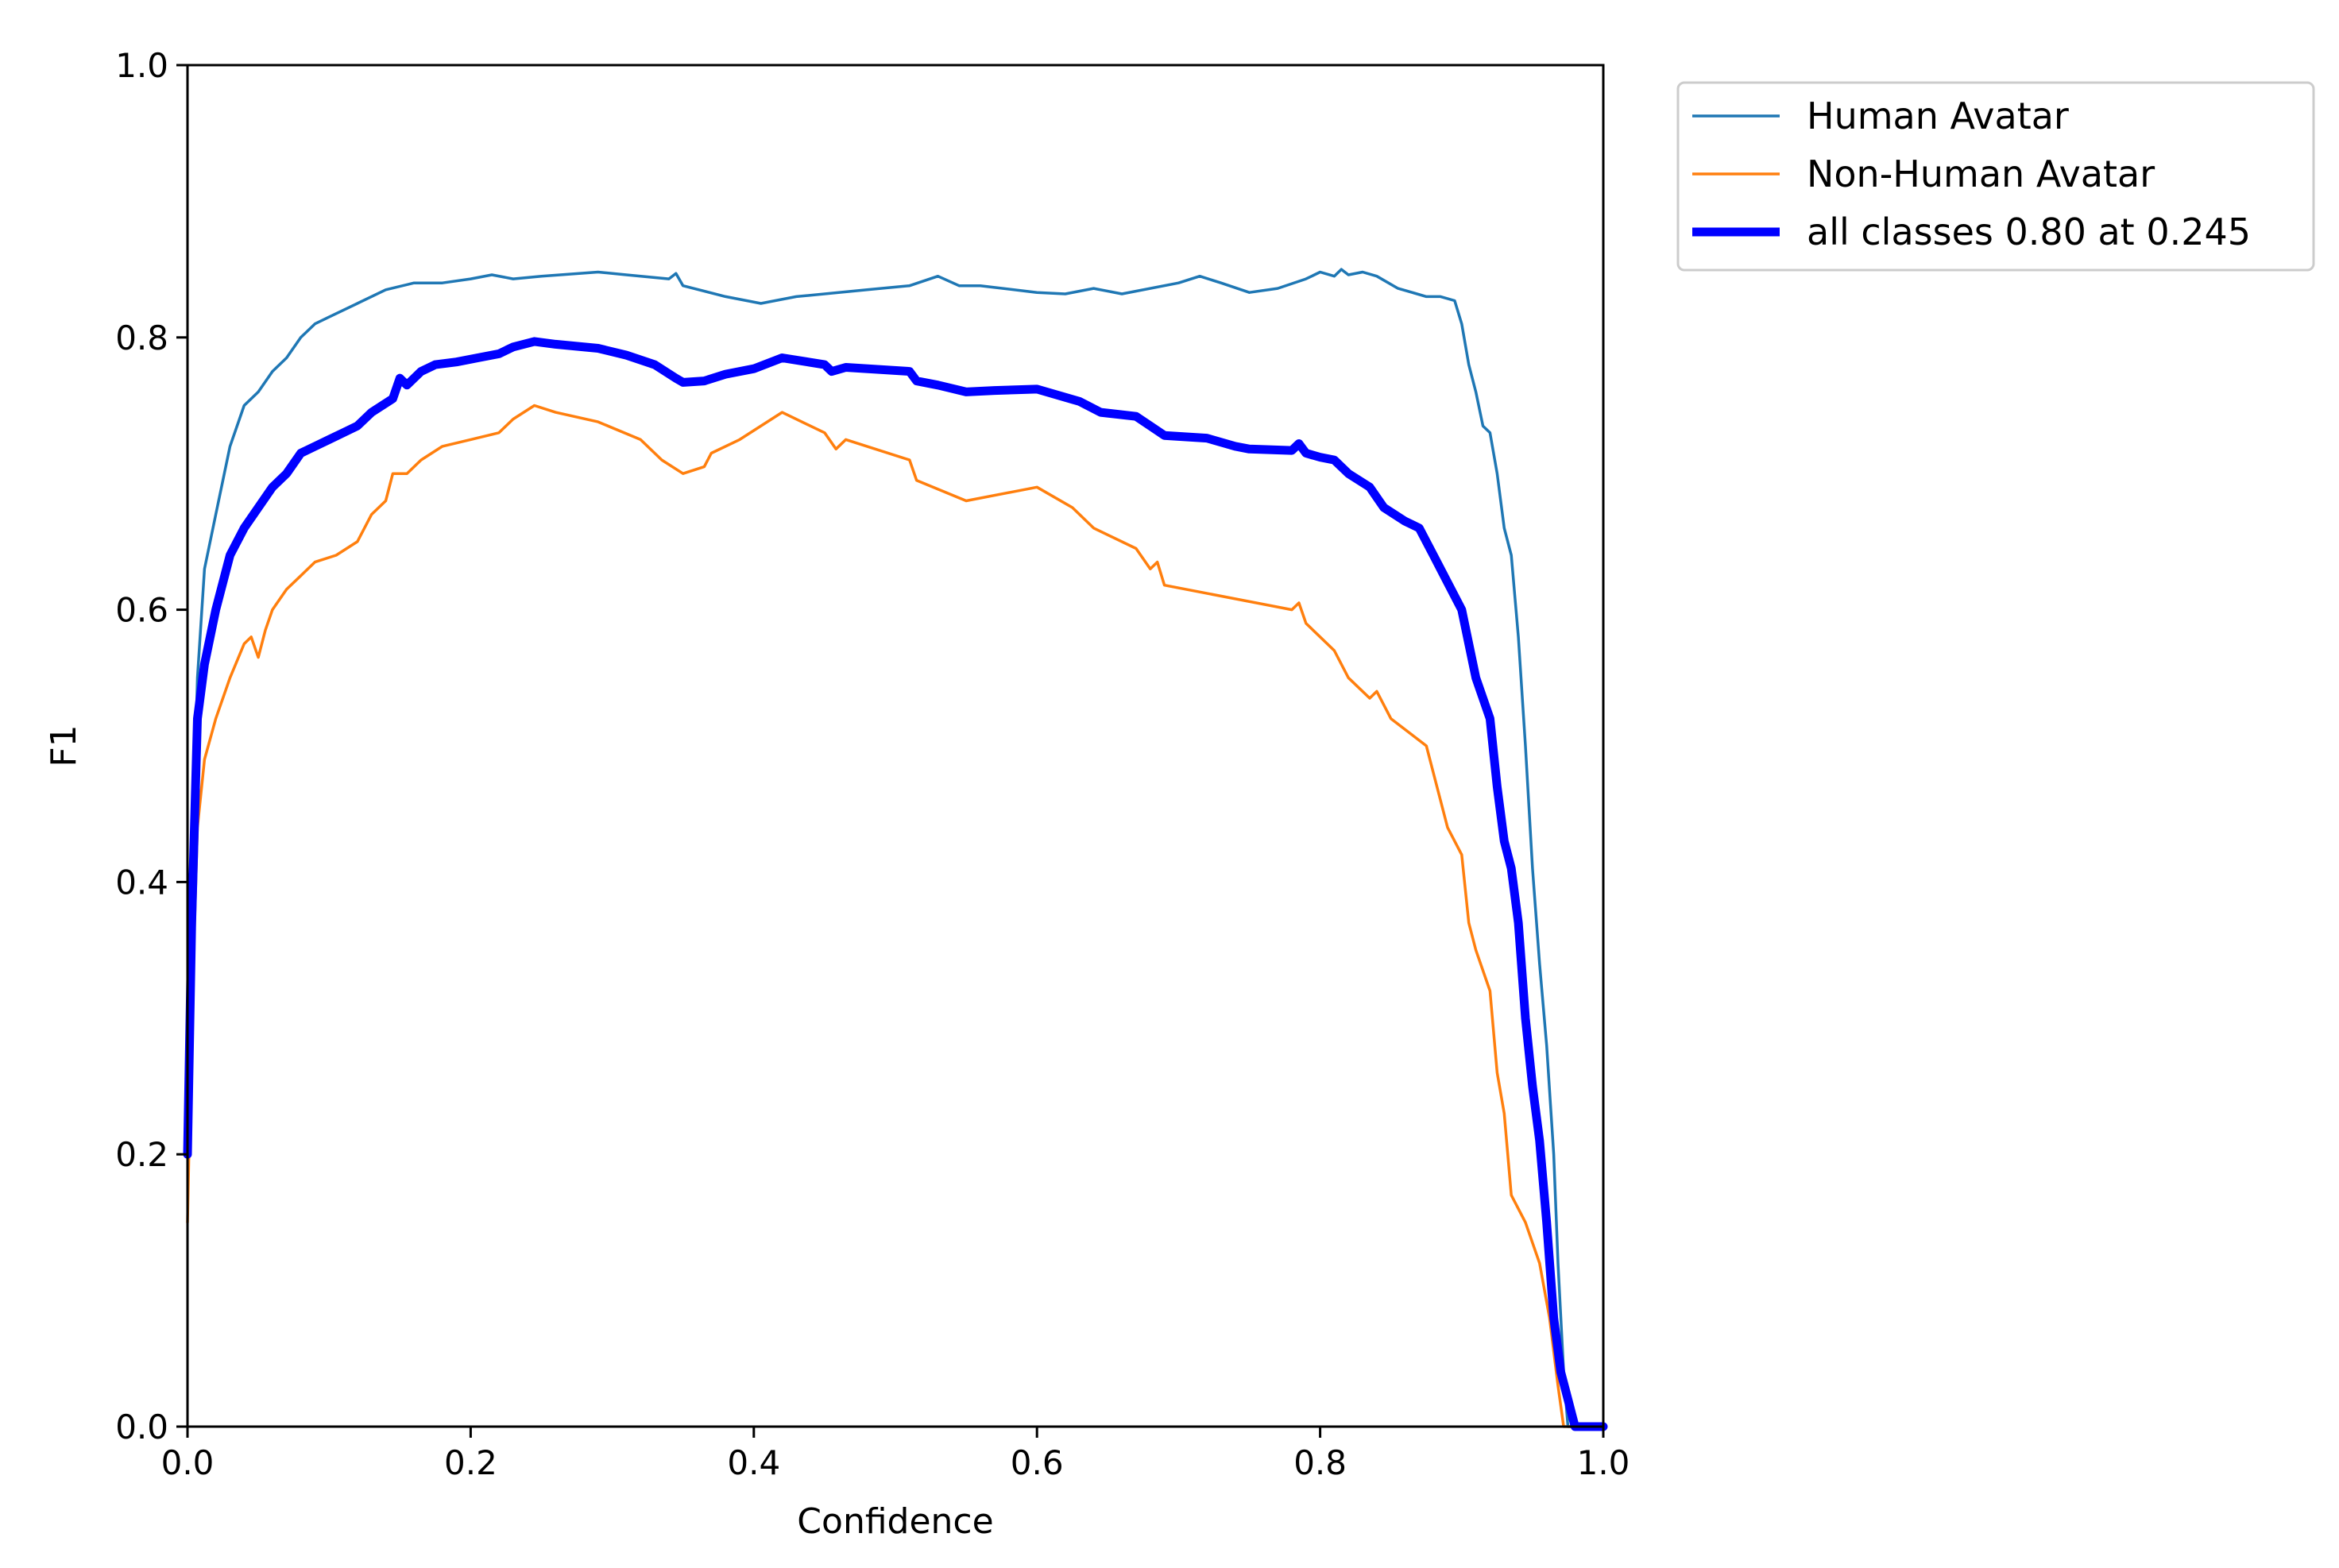 The image size is (2339, 1568). Describe the element at coordinates (895, 1454) in the screenshot. I see `x-axis: 0.0 0.2 0.4 0.6 0.8 1.0` at that location.